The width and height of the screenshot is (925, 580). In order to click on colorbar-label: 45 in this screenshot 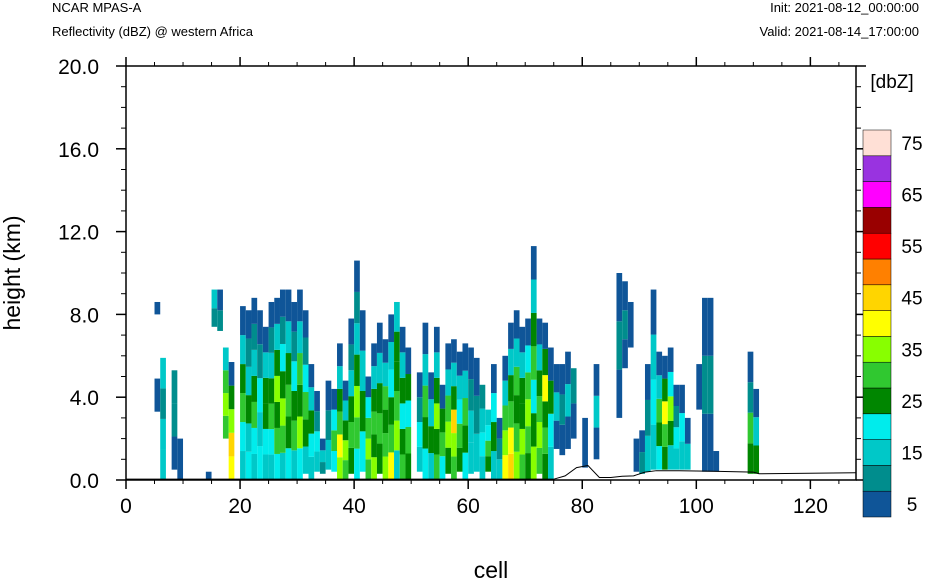, I will do `click(911, 299)`.